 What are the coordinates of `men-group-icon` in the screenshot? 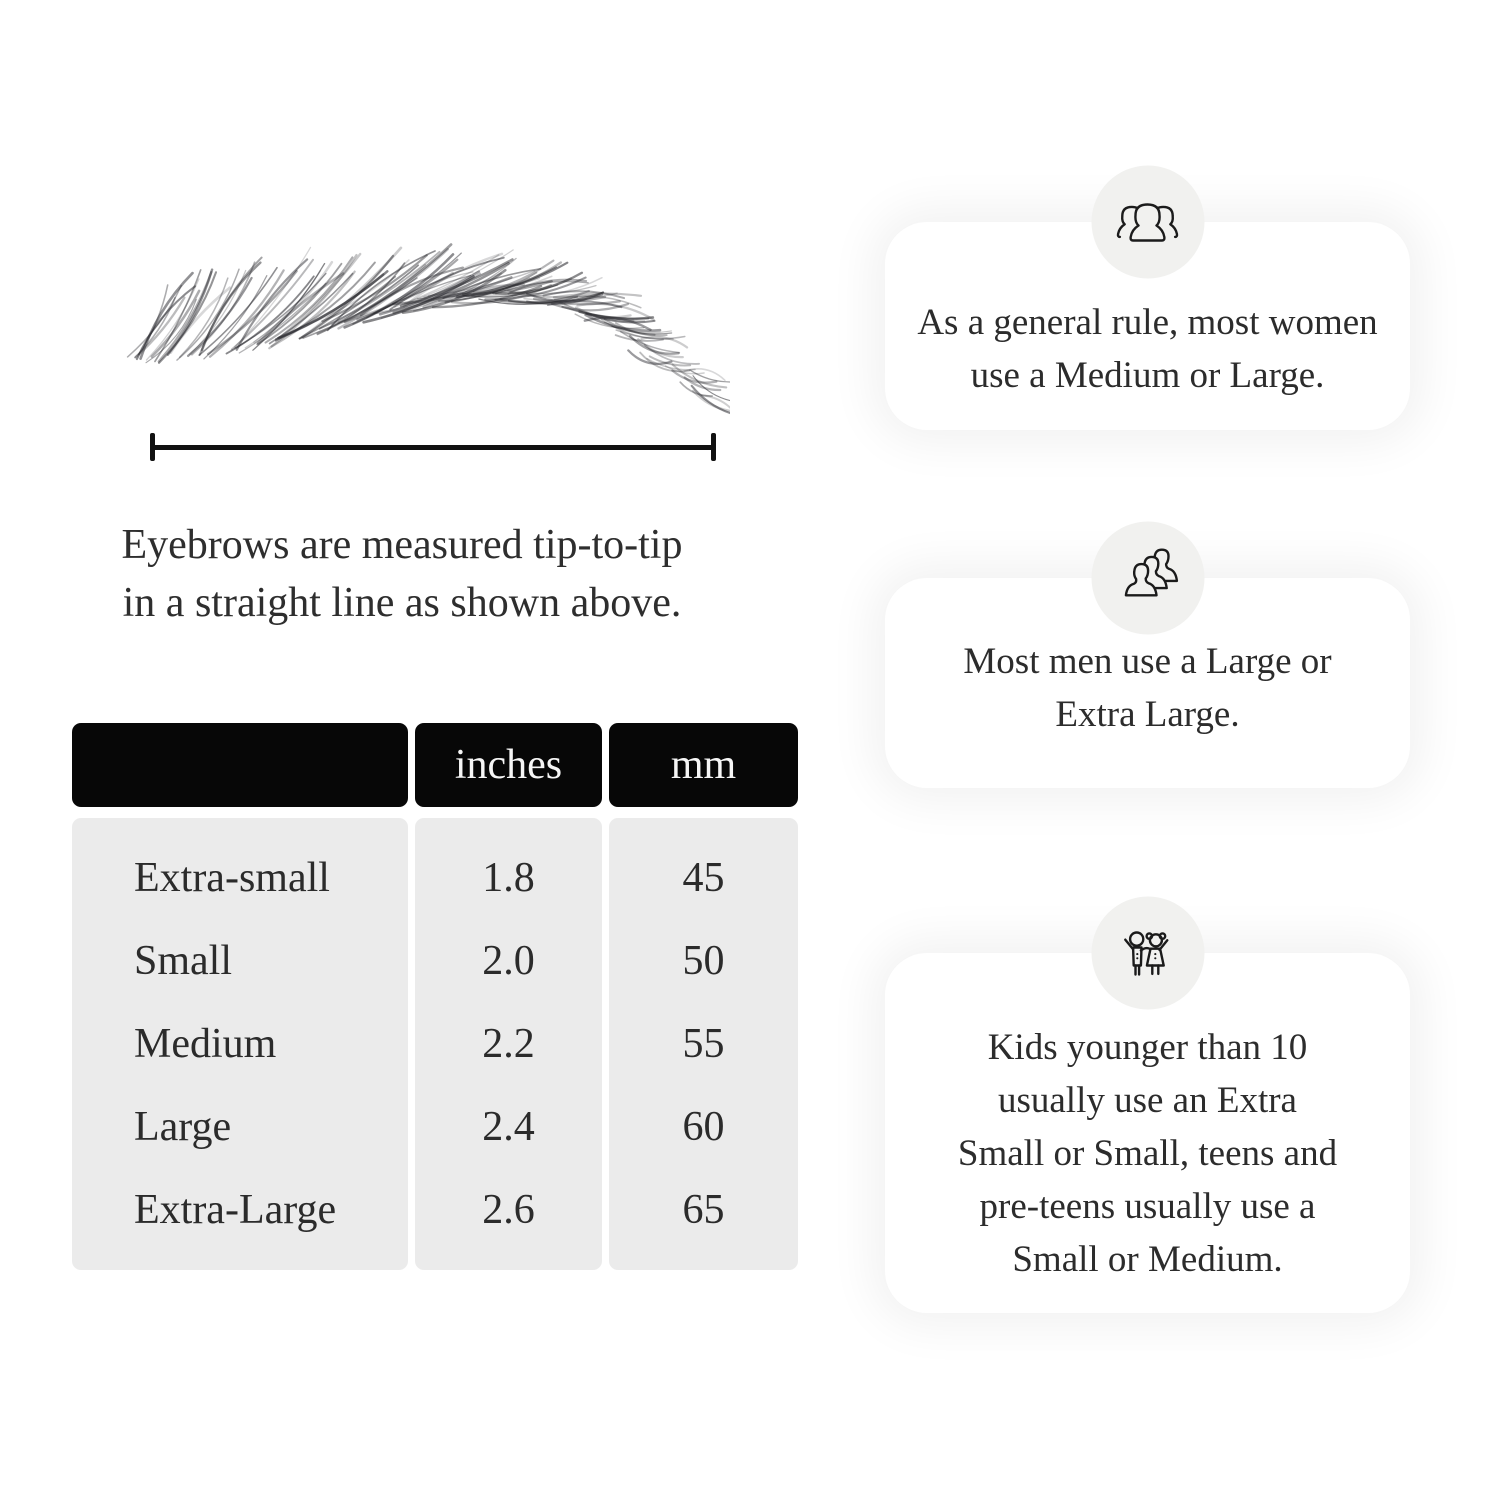 It's located at (1151, 572).